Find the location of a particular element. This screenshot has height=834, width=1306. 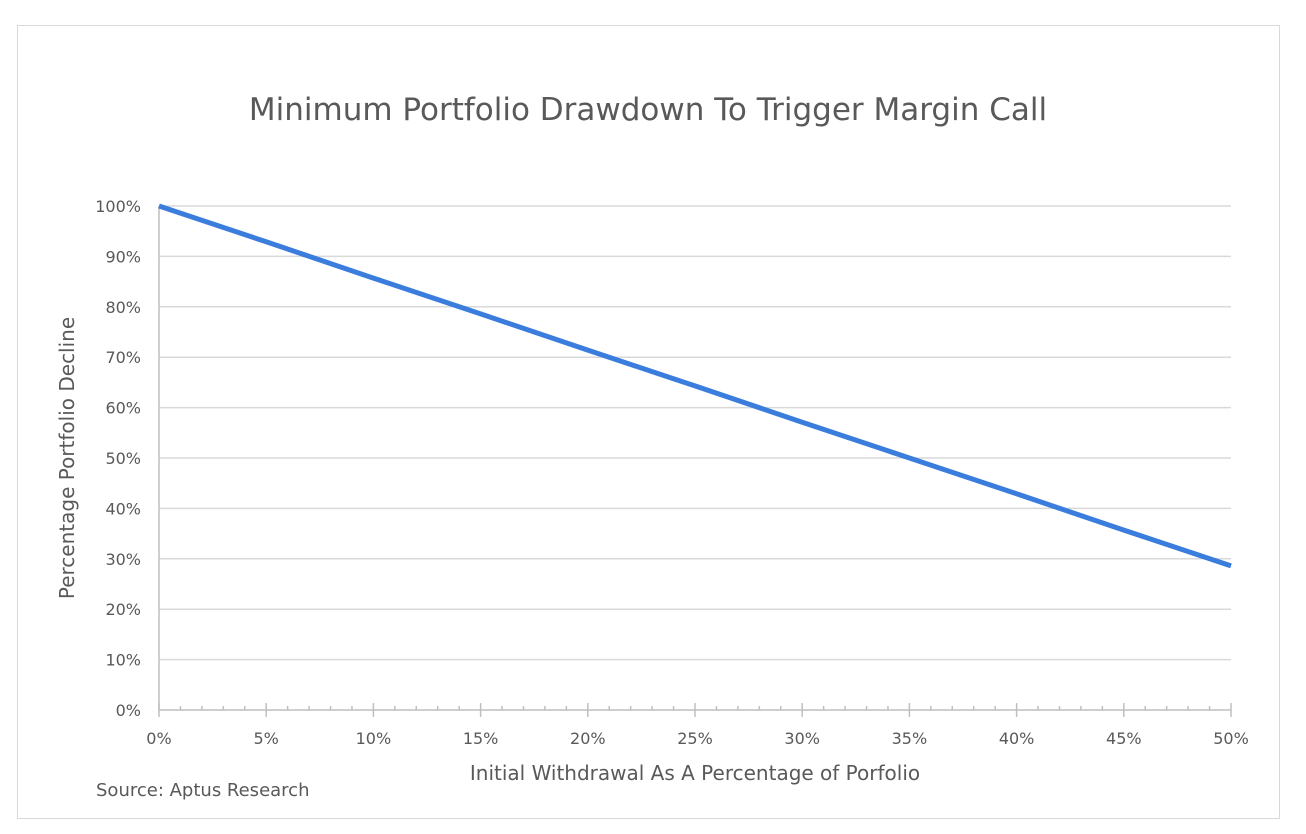

y-tick-label: 80% is located at coordinates (123, 307).